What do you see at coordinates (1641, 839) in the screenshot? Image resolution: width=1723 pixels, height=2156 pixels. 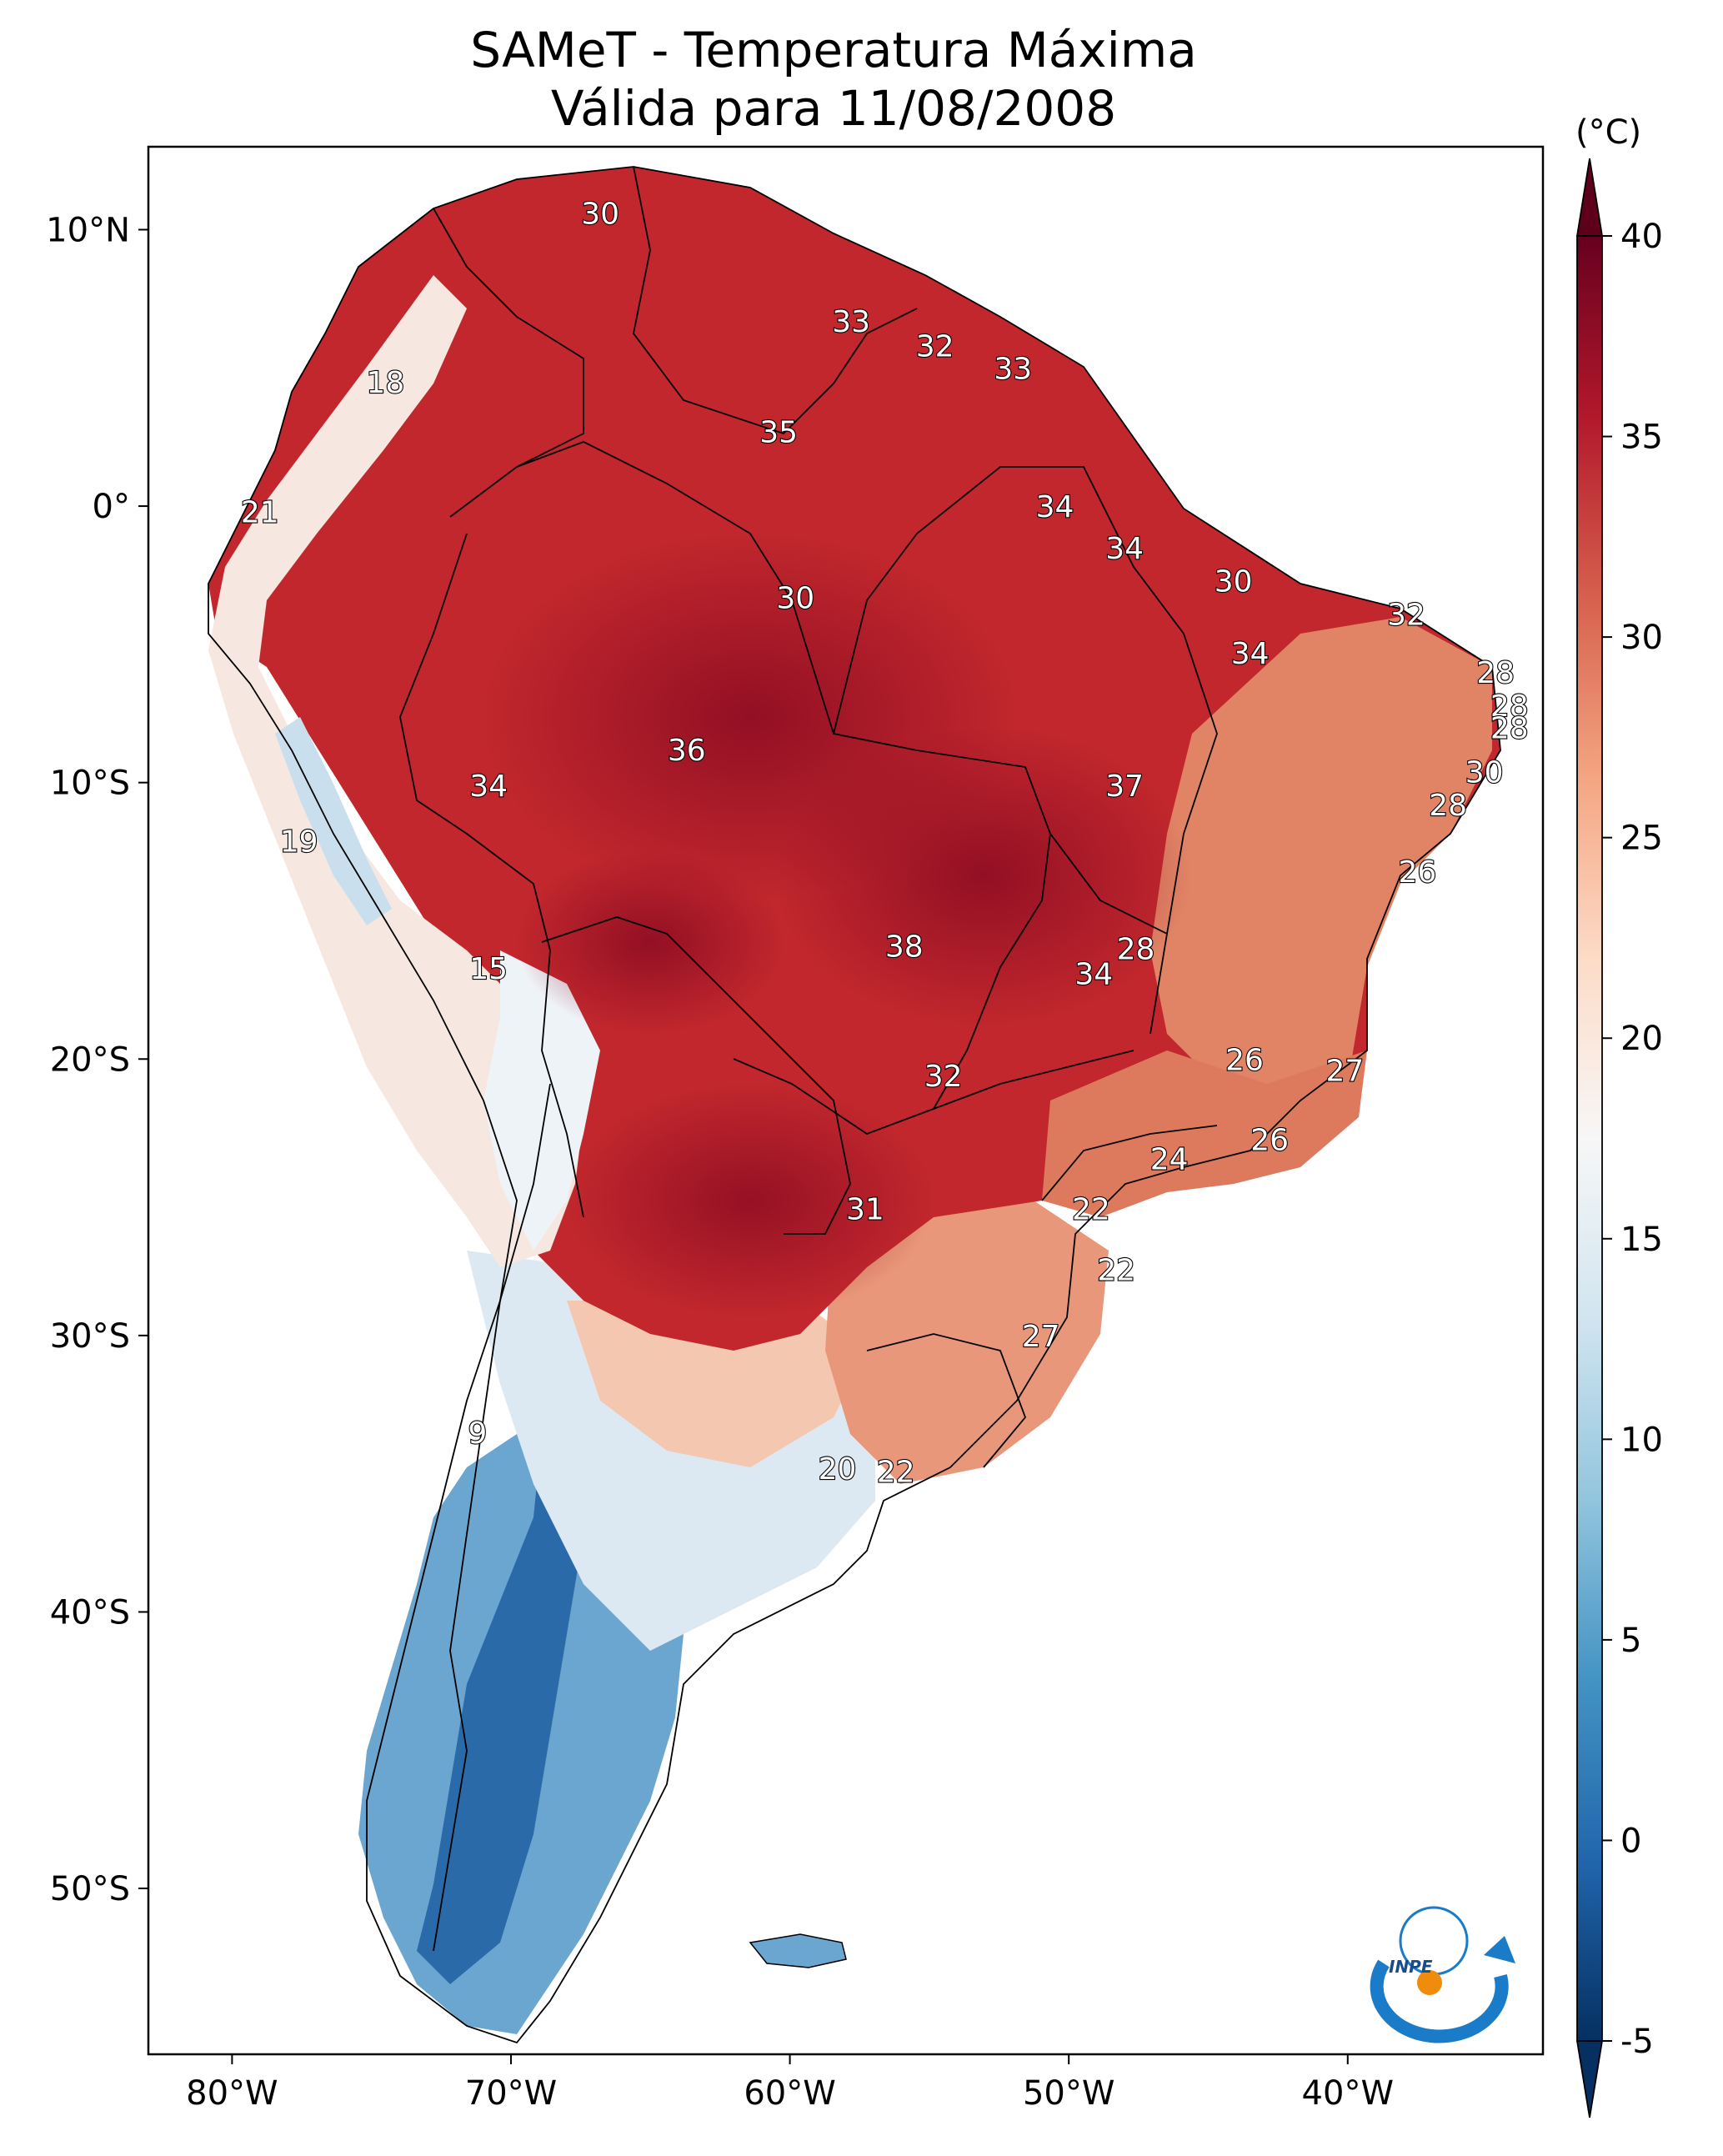 I see `colorbar-tick-label: 25` at bounding box center [1641, 839].